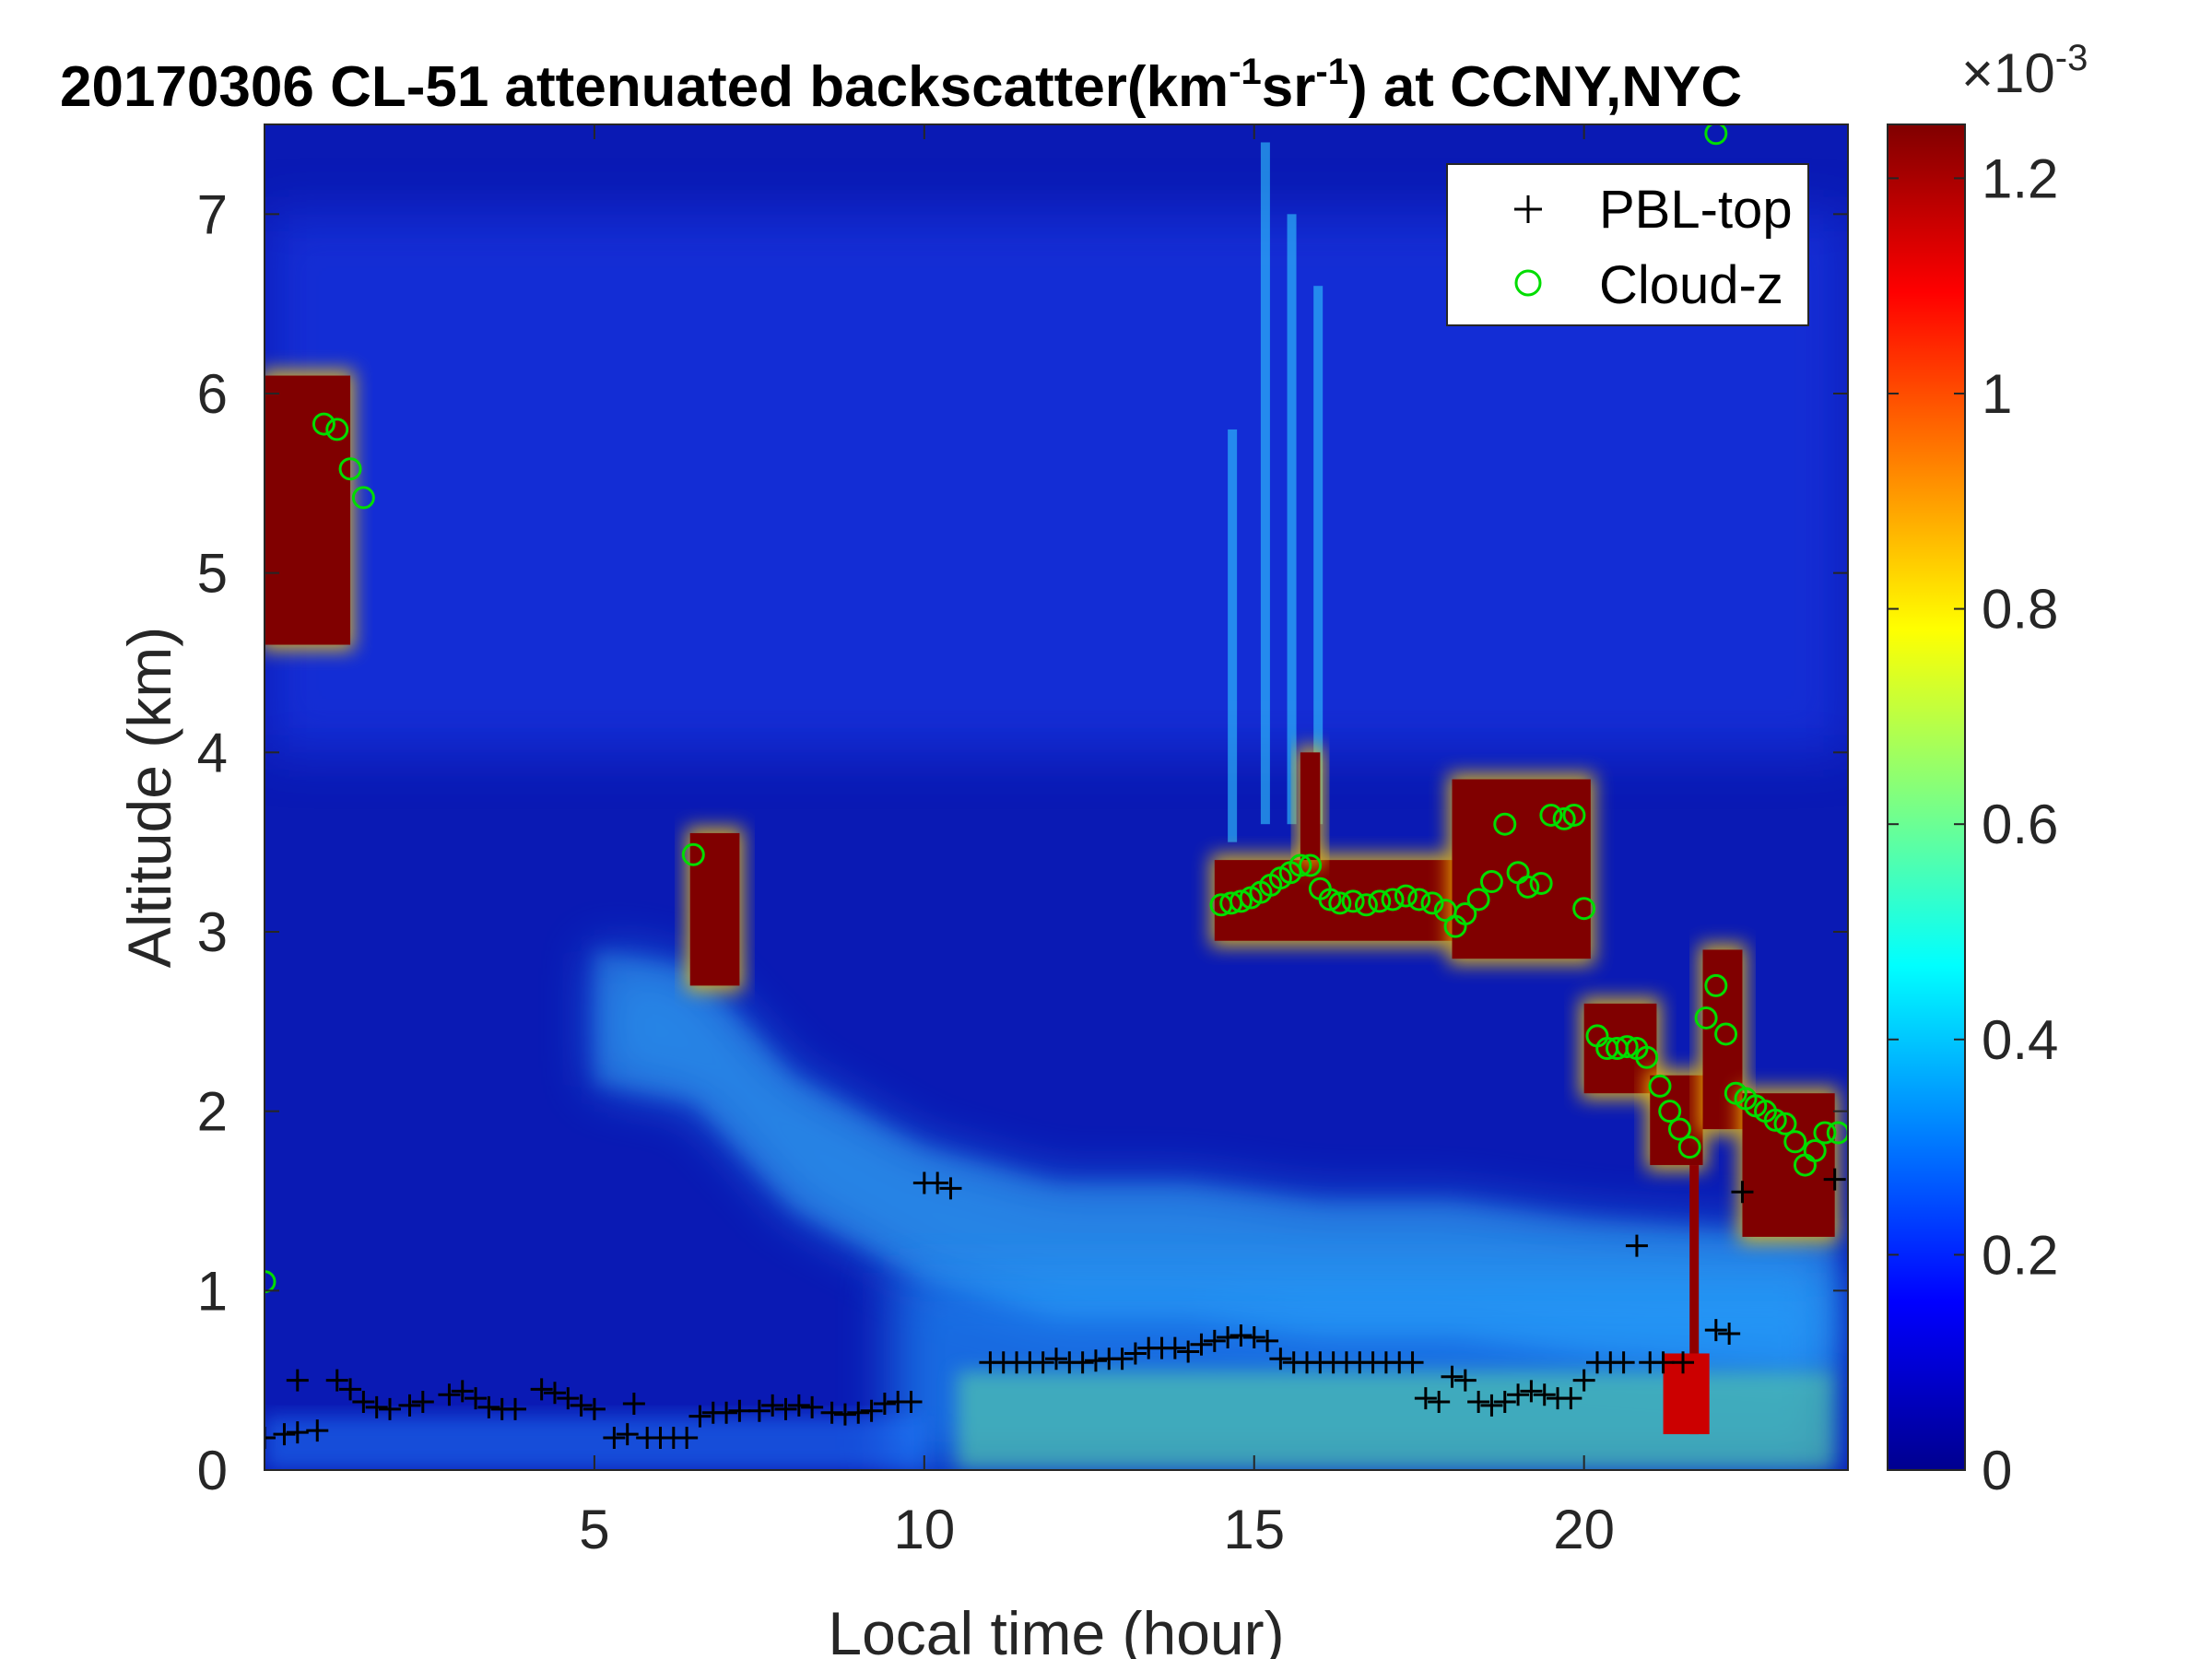 This screenshot has height=1659, width=2212. I want to click on y-tick-label: 0, so click(212, 1470).